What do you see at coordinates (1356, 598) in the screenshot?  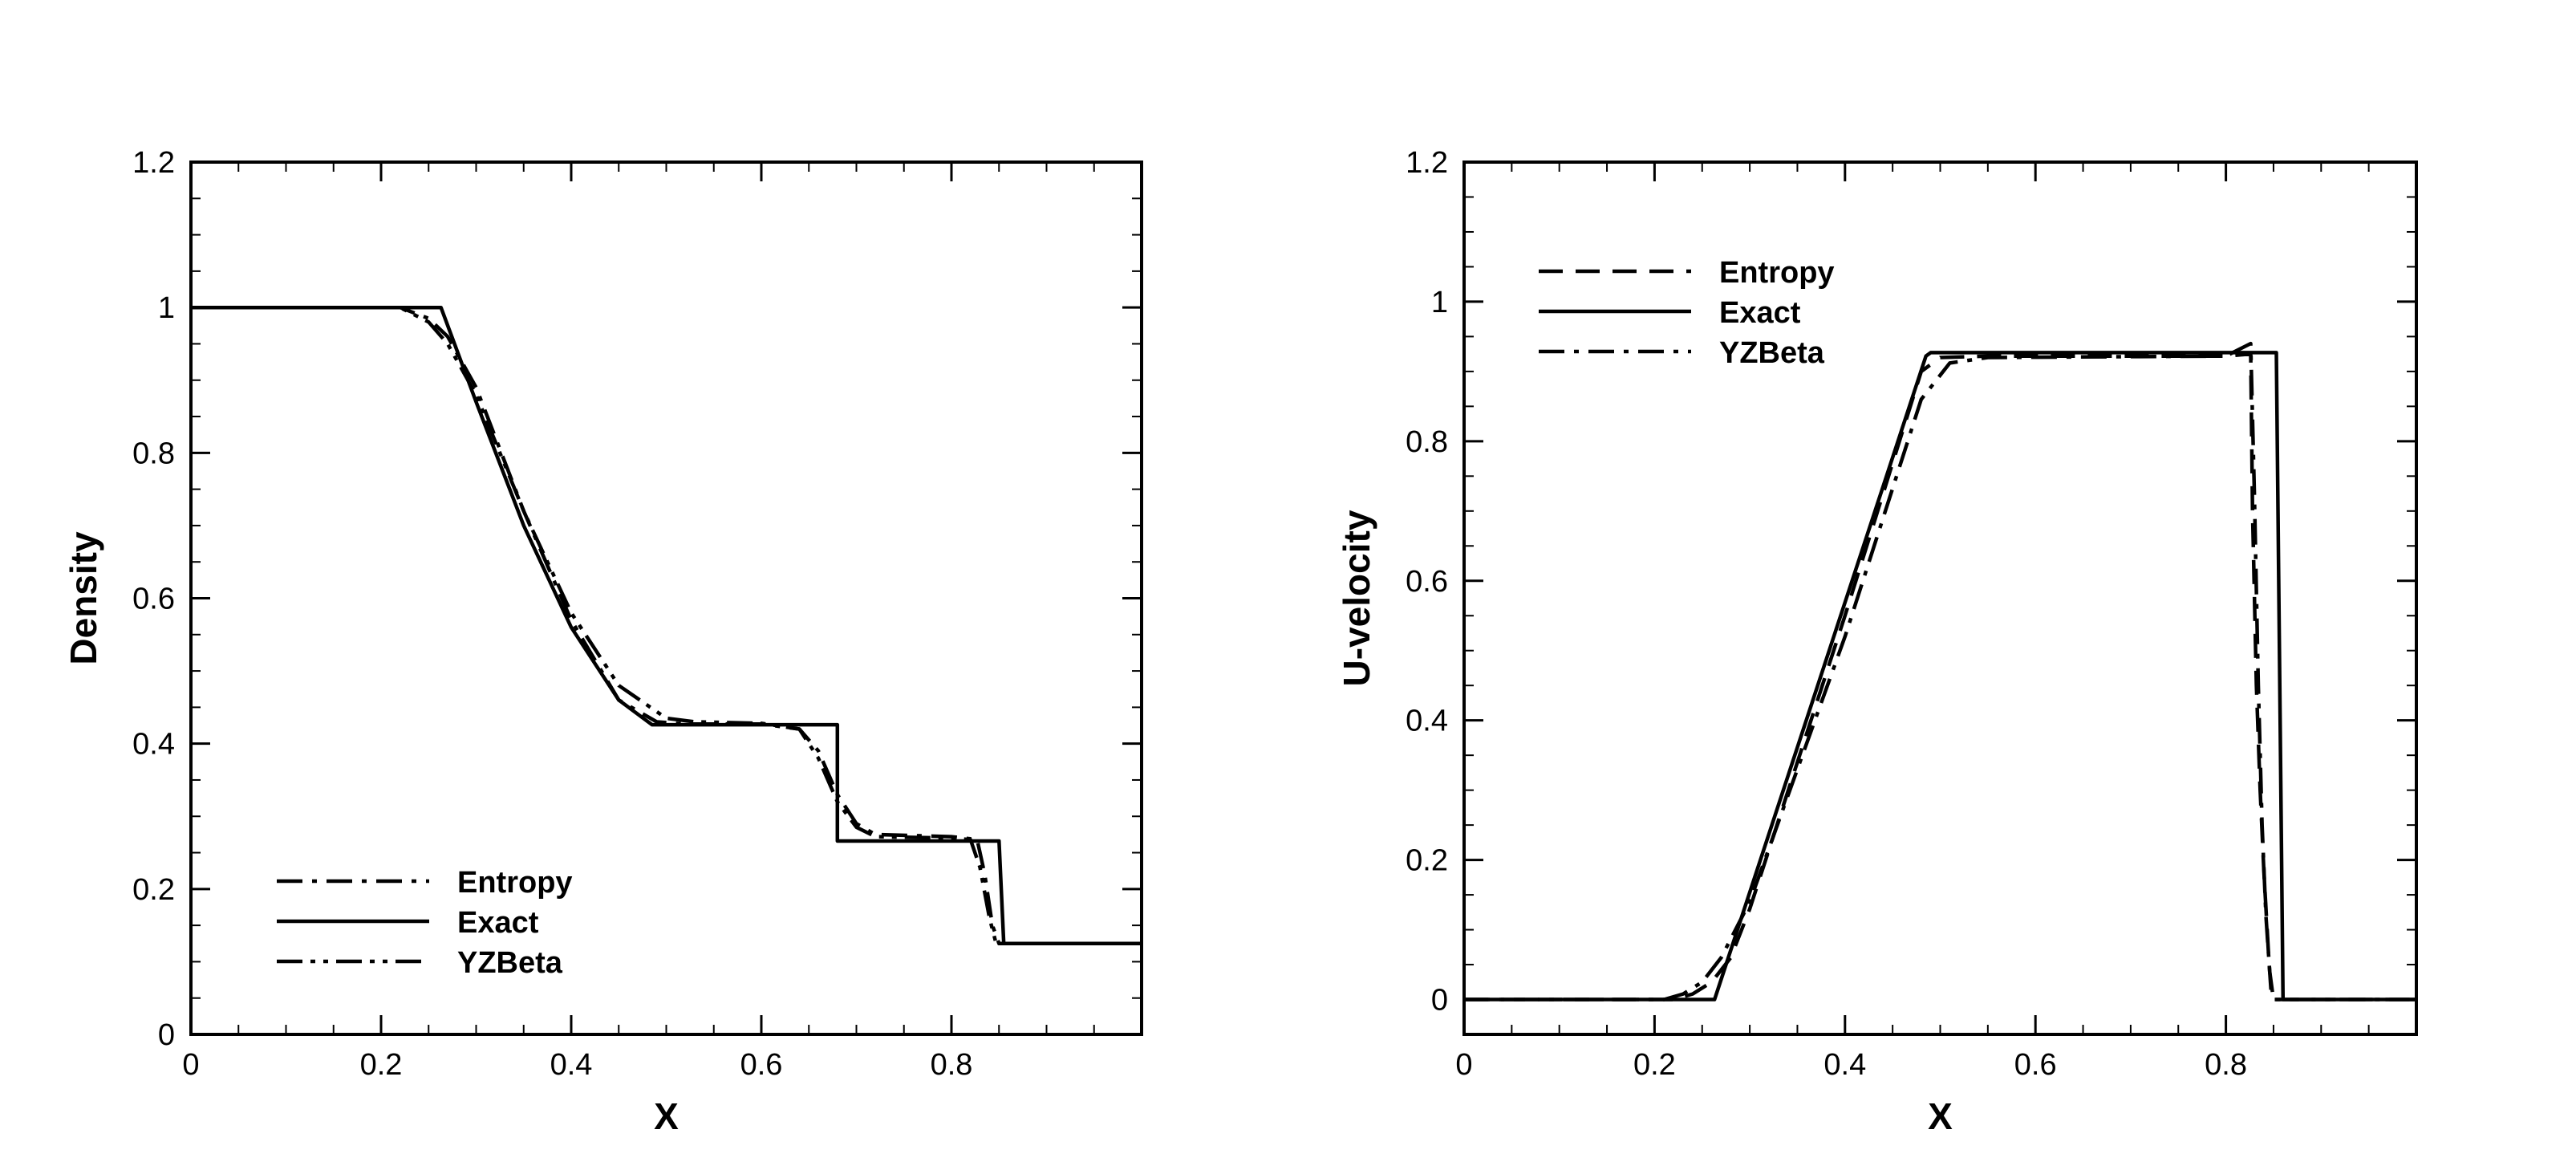 I see `y-axis-title: U-velocity` at bounding box center [1356, 598].